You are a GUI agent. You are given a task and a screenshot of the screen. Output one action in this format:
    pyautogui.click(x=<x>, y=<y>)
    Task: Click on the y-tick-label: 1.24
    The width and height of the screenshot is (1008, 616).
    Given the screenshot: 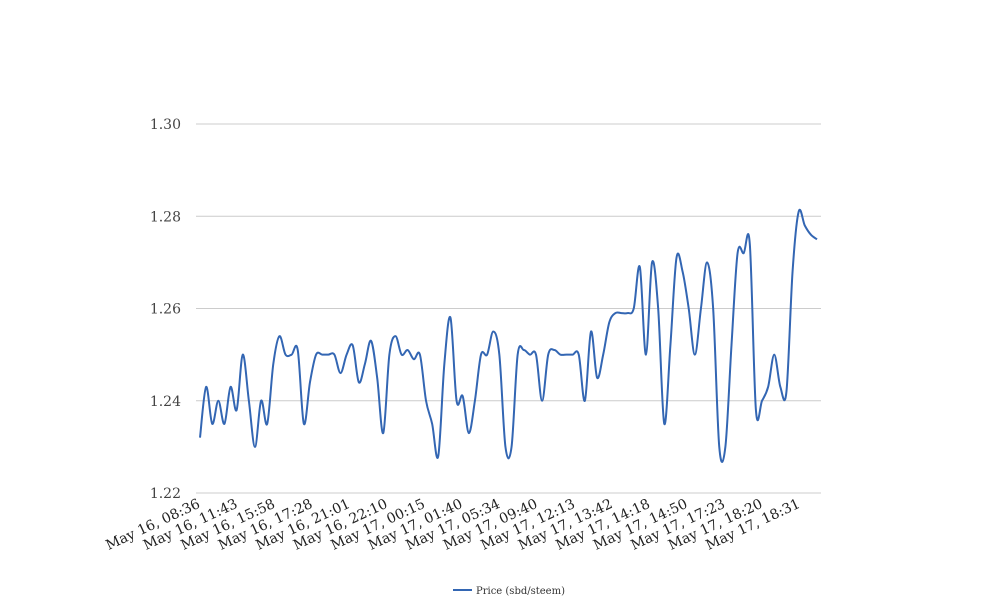 What is the action you would take?
    pyautogui.click(x=165, y=402)
    